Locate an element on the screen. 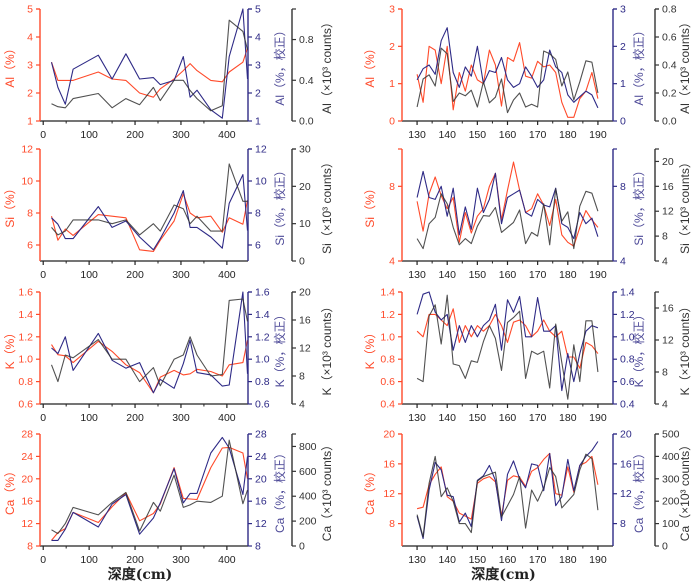  y-tick-label: 500 is located at coordinates (671, 435).